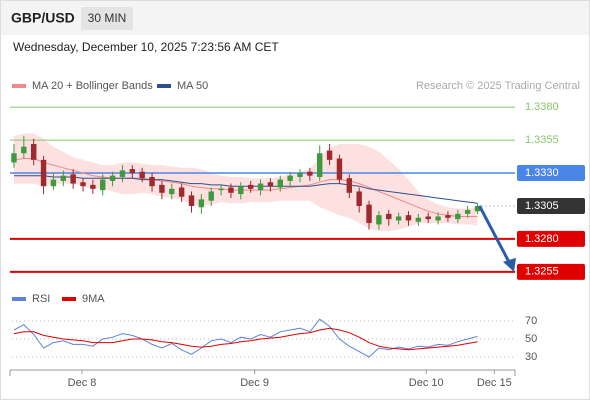 This screenshot has height=400, width=590. I want to click on timeframe: 30 MIN, so click(107, 18).